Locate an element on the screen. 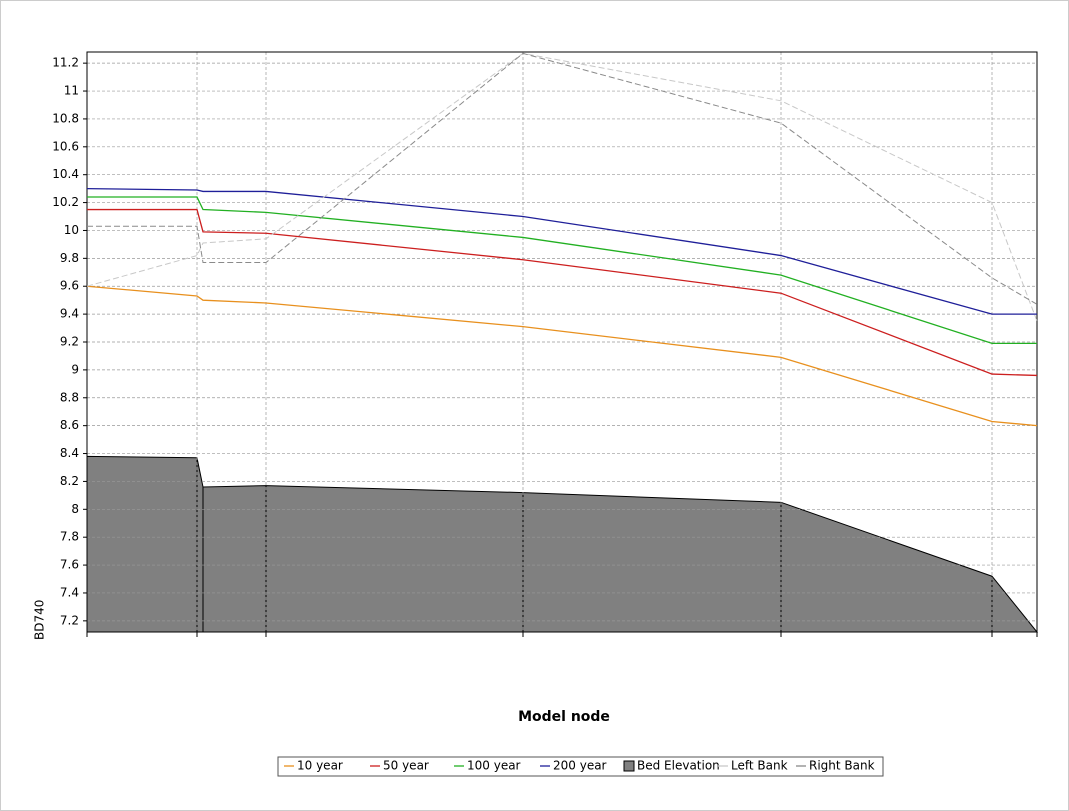  legend-label: 10 year is located at coordinates (320, 766).